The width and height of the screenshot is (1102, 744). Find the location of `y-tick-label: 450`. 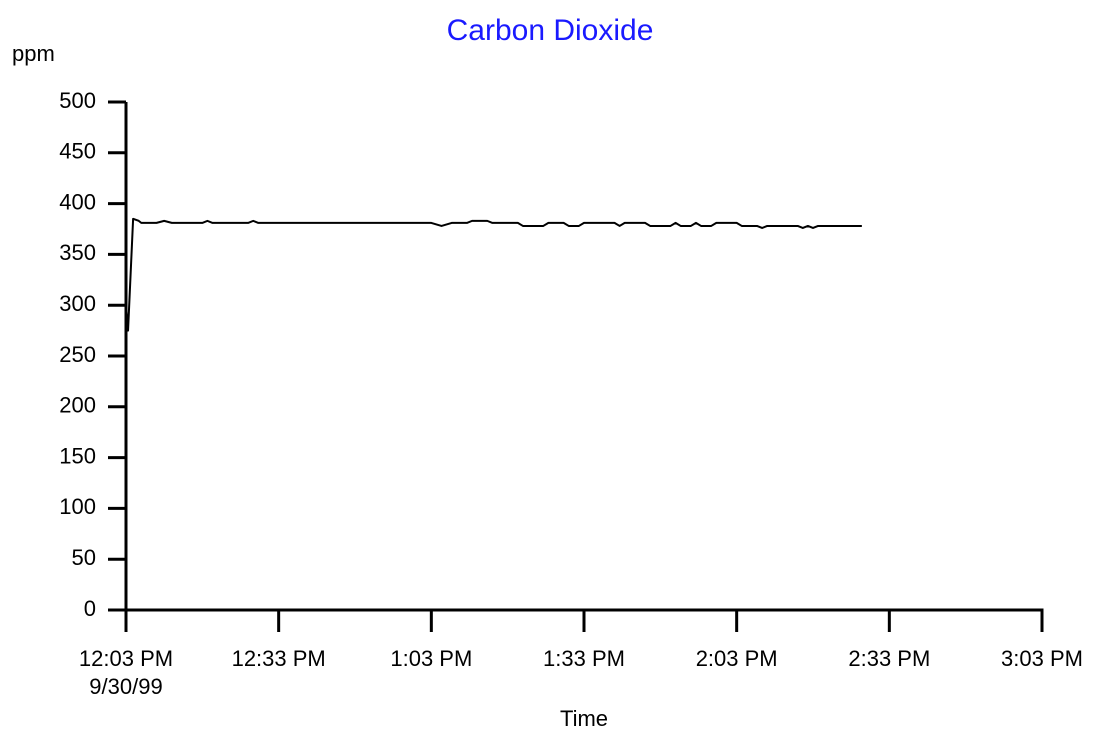

y-tick-label: 450 is located at coordinates (77, 151).